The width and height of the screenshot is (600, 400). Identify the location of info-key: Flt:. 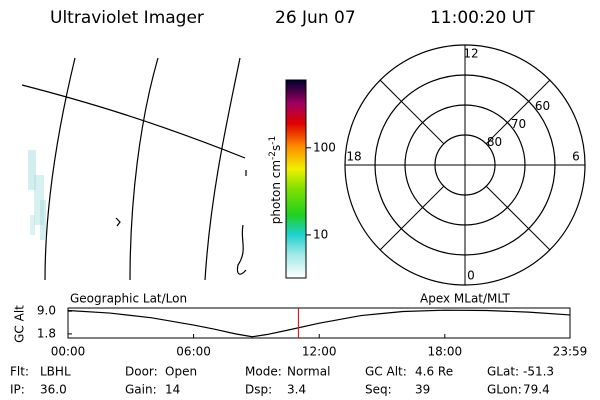
(19, 372).